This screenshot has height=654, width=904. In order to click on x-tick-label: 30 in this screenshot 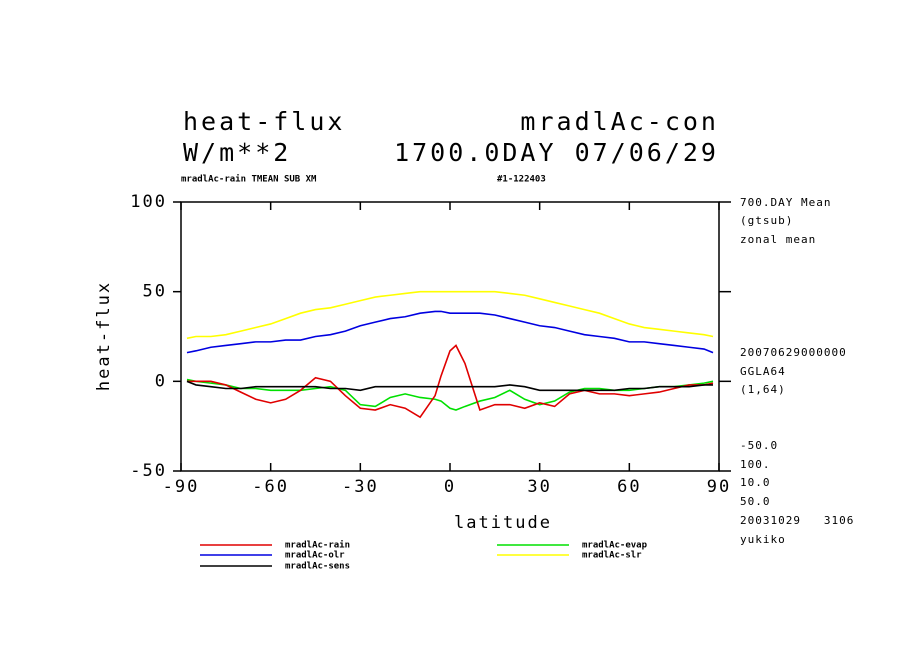, I will do `click(539, 487)`.